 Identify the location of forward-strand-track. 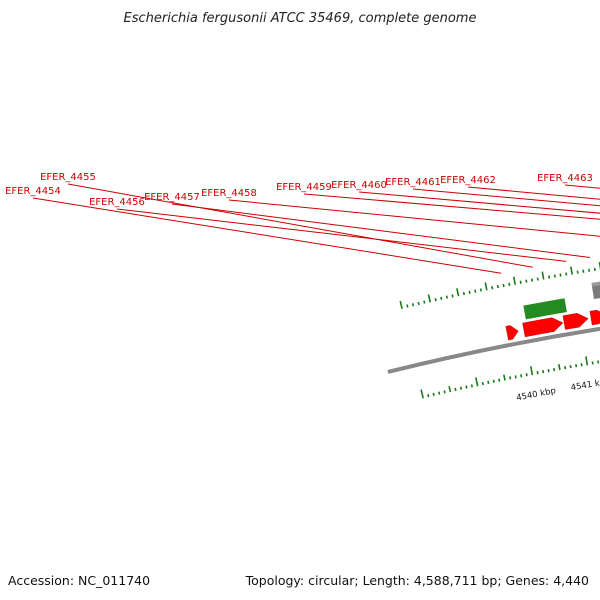
(552, 325).